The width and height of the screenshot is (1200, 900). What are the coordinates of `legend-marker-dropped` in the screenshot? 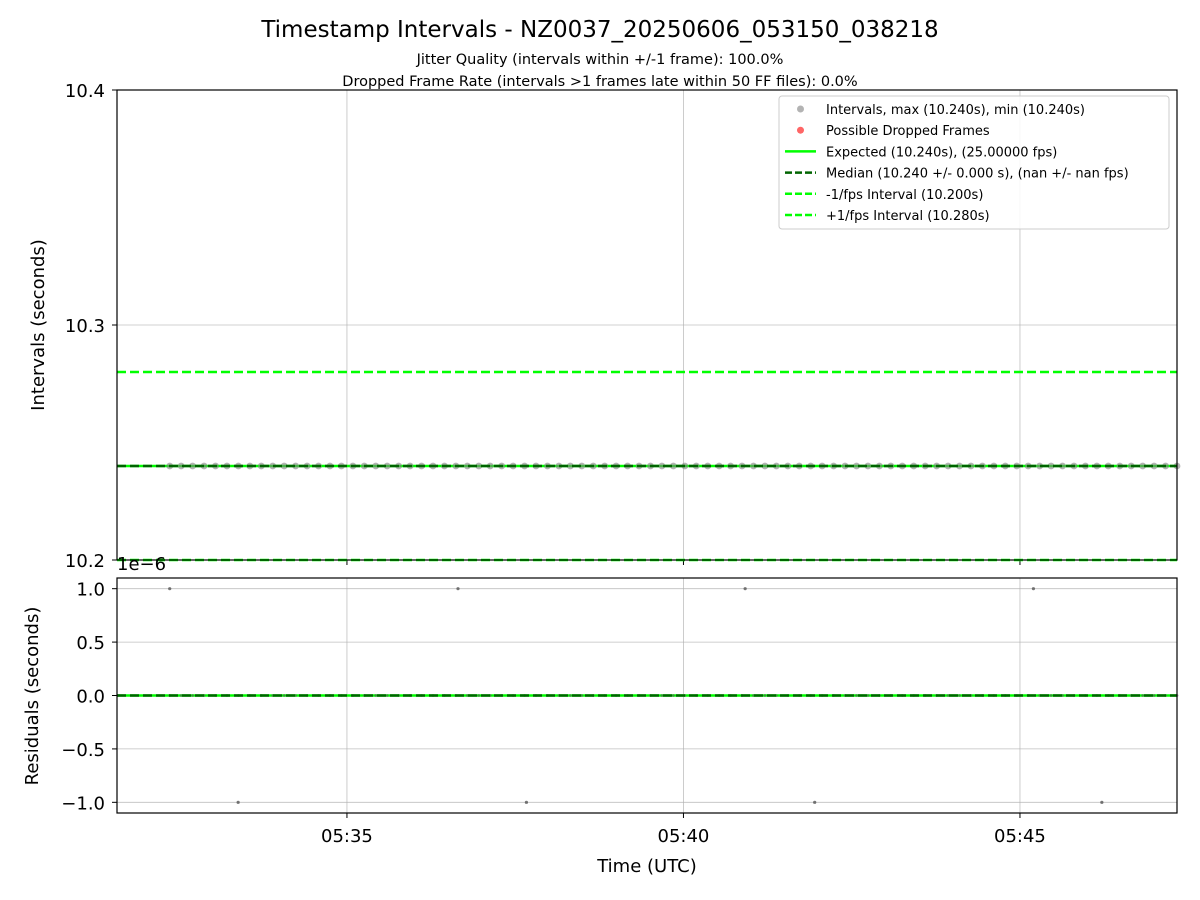 It's located at (800, 130).